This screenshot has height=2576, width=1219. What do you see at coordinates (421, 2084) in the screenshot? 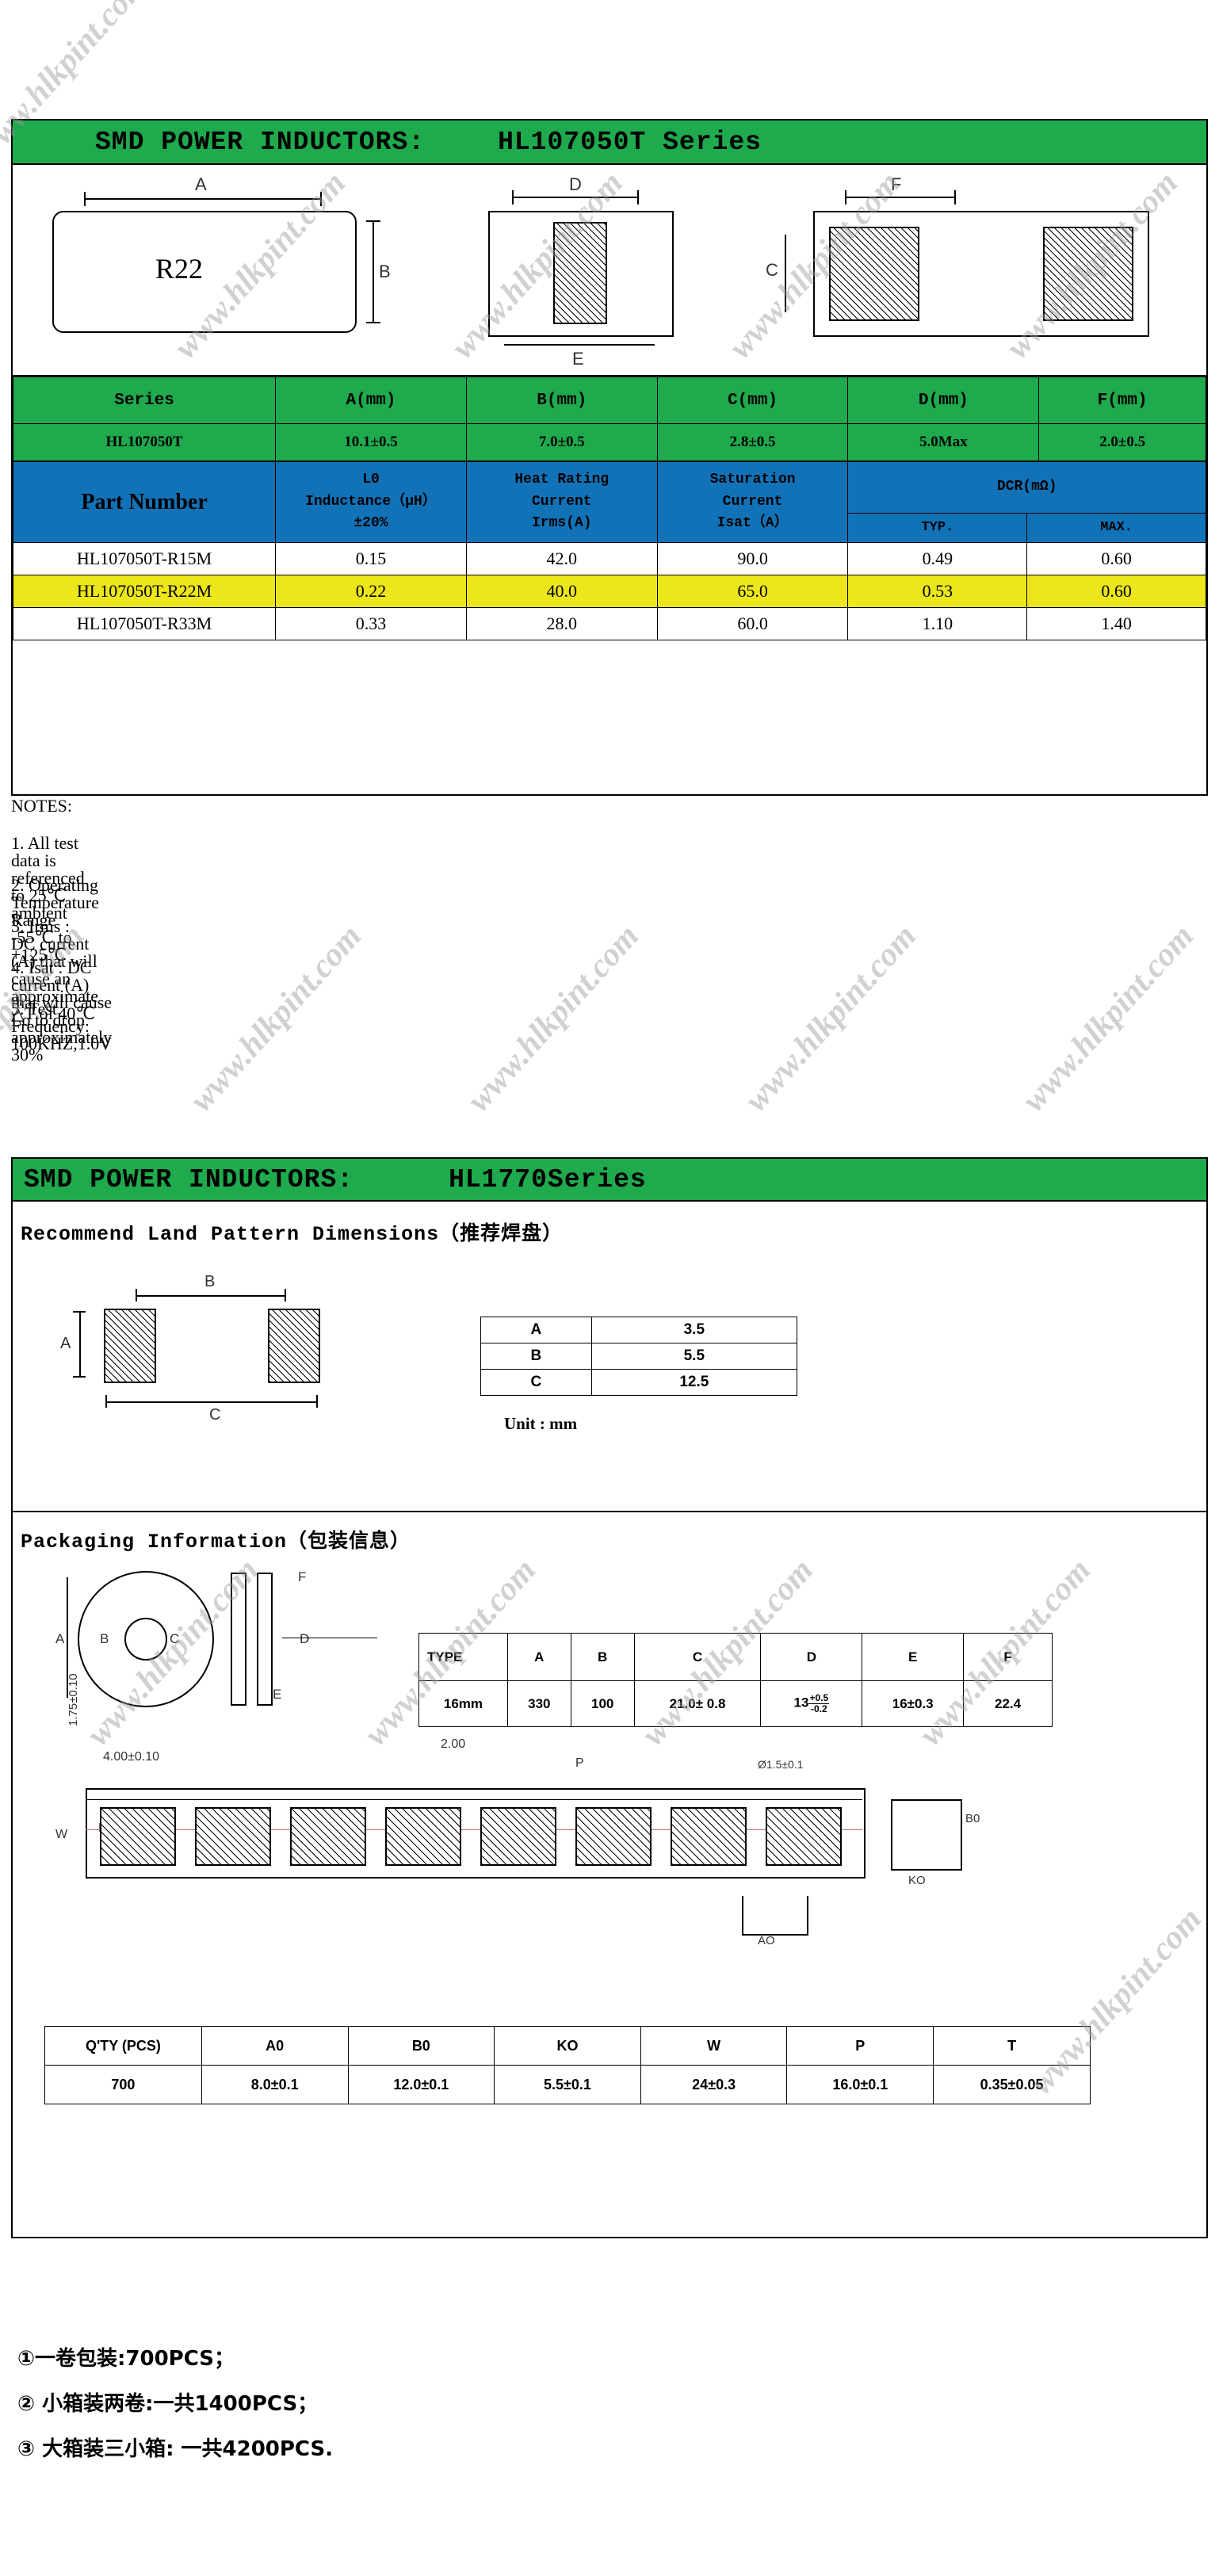
I see `qty-val-b0: 12.0±0.1` at bounding box center [421, 2084].